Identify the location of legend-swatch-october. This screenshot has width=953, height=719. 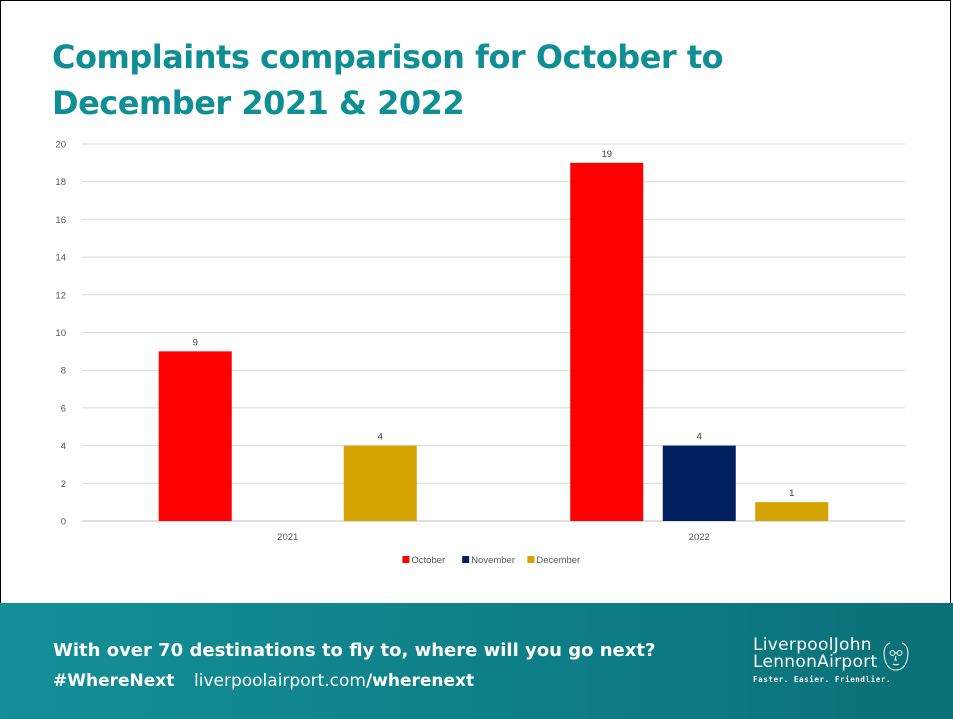
(405, 559).